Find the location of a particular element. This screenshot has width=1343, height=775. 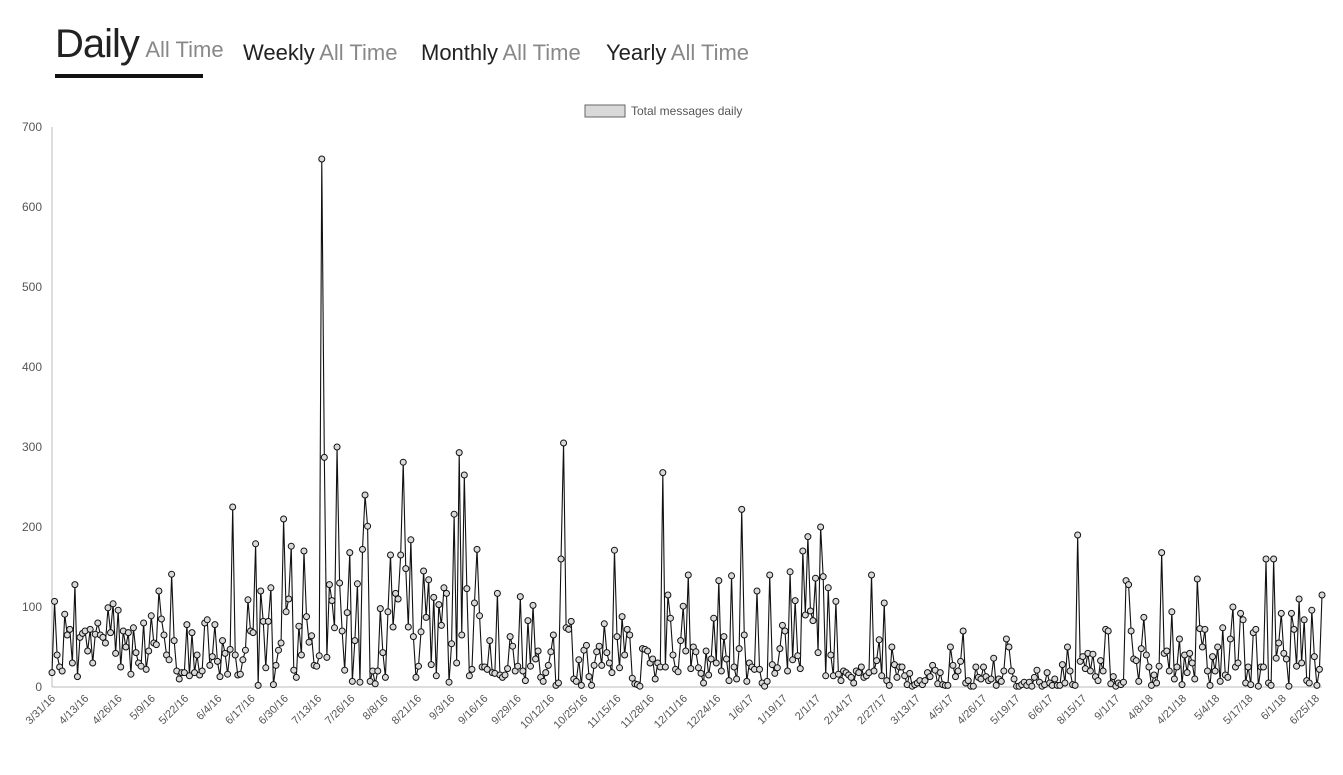

tab-yearly: Yearly All Time is located at coordinates (677, 53).